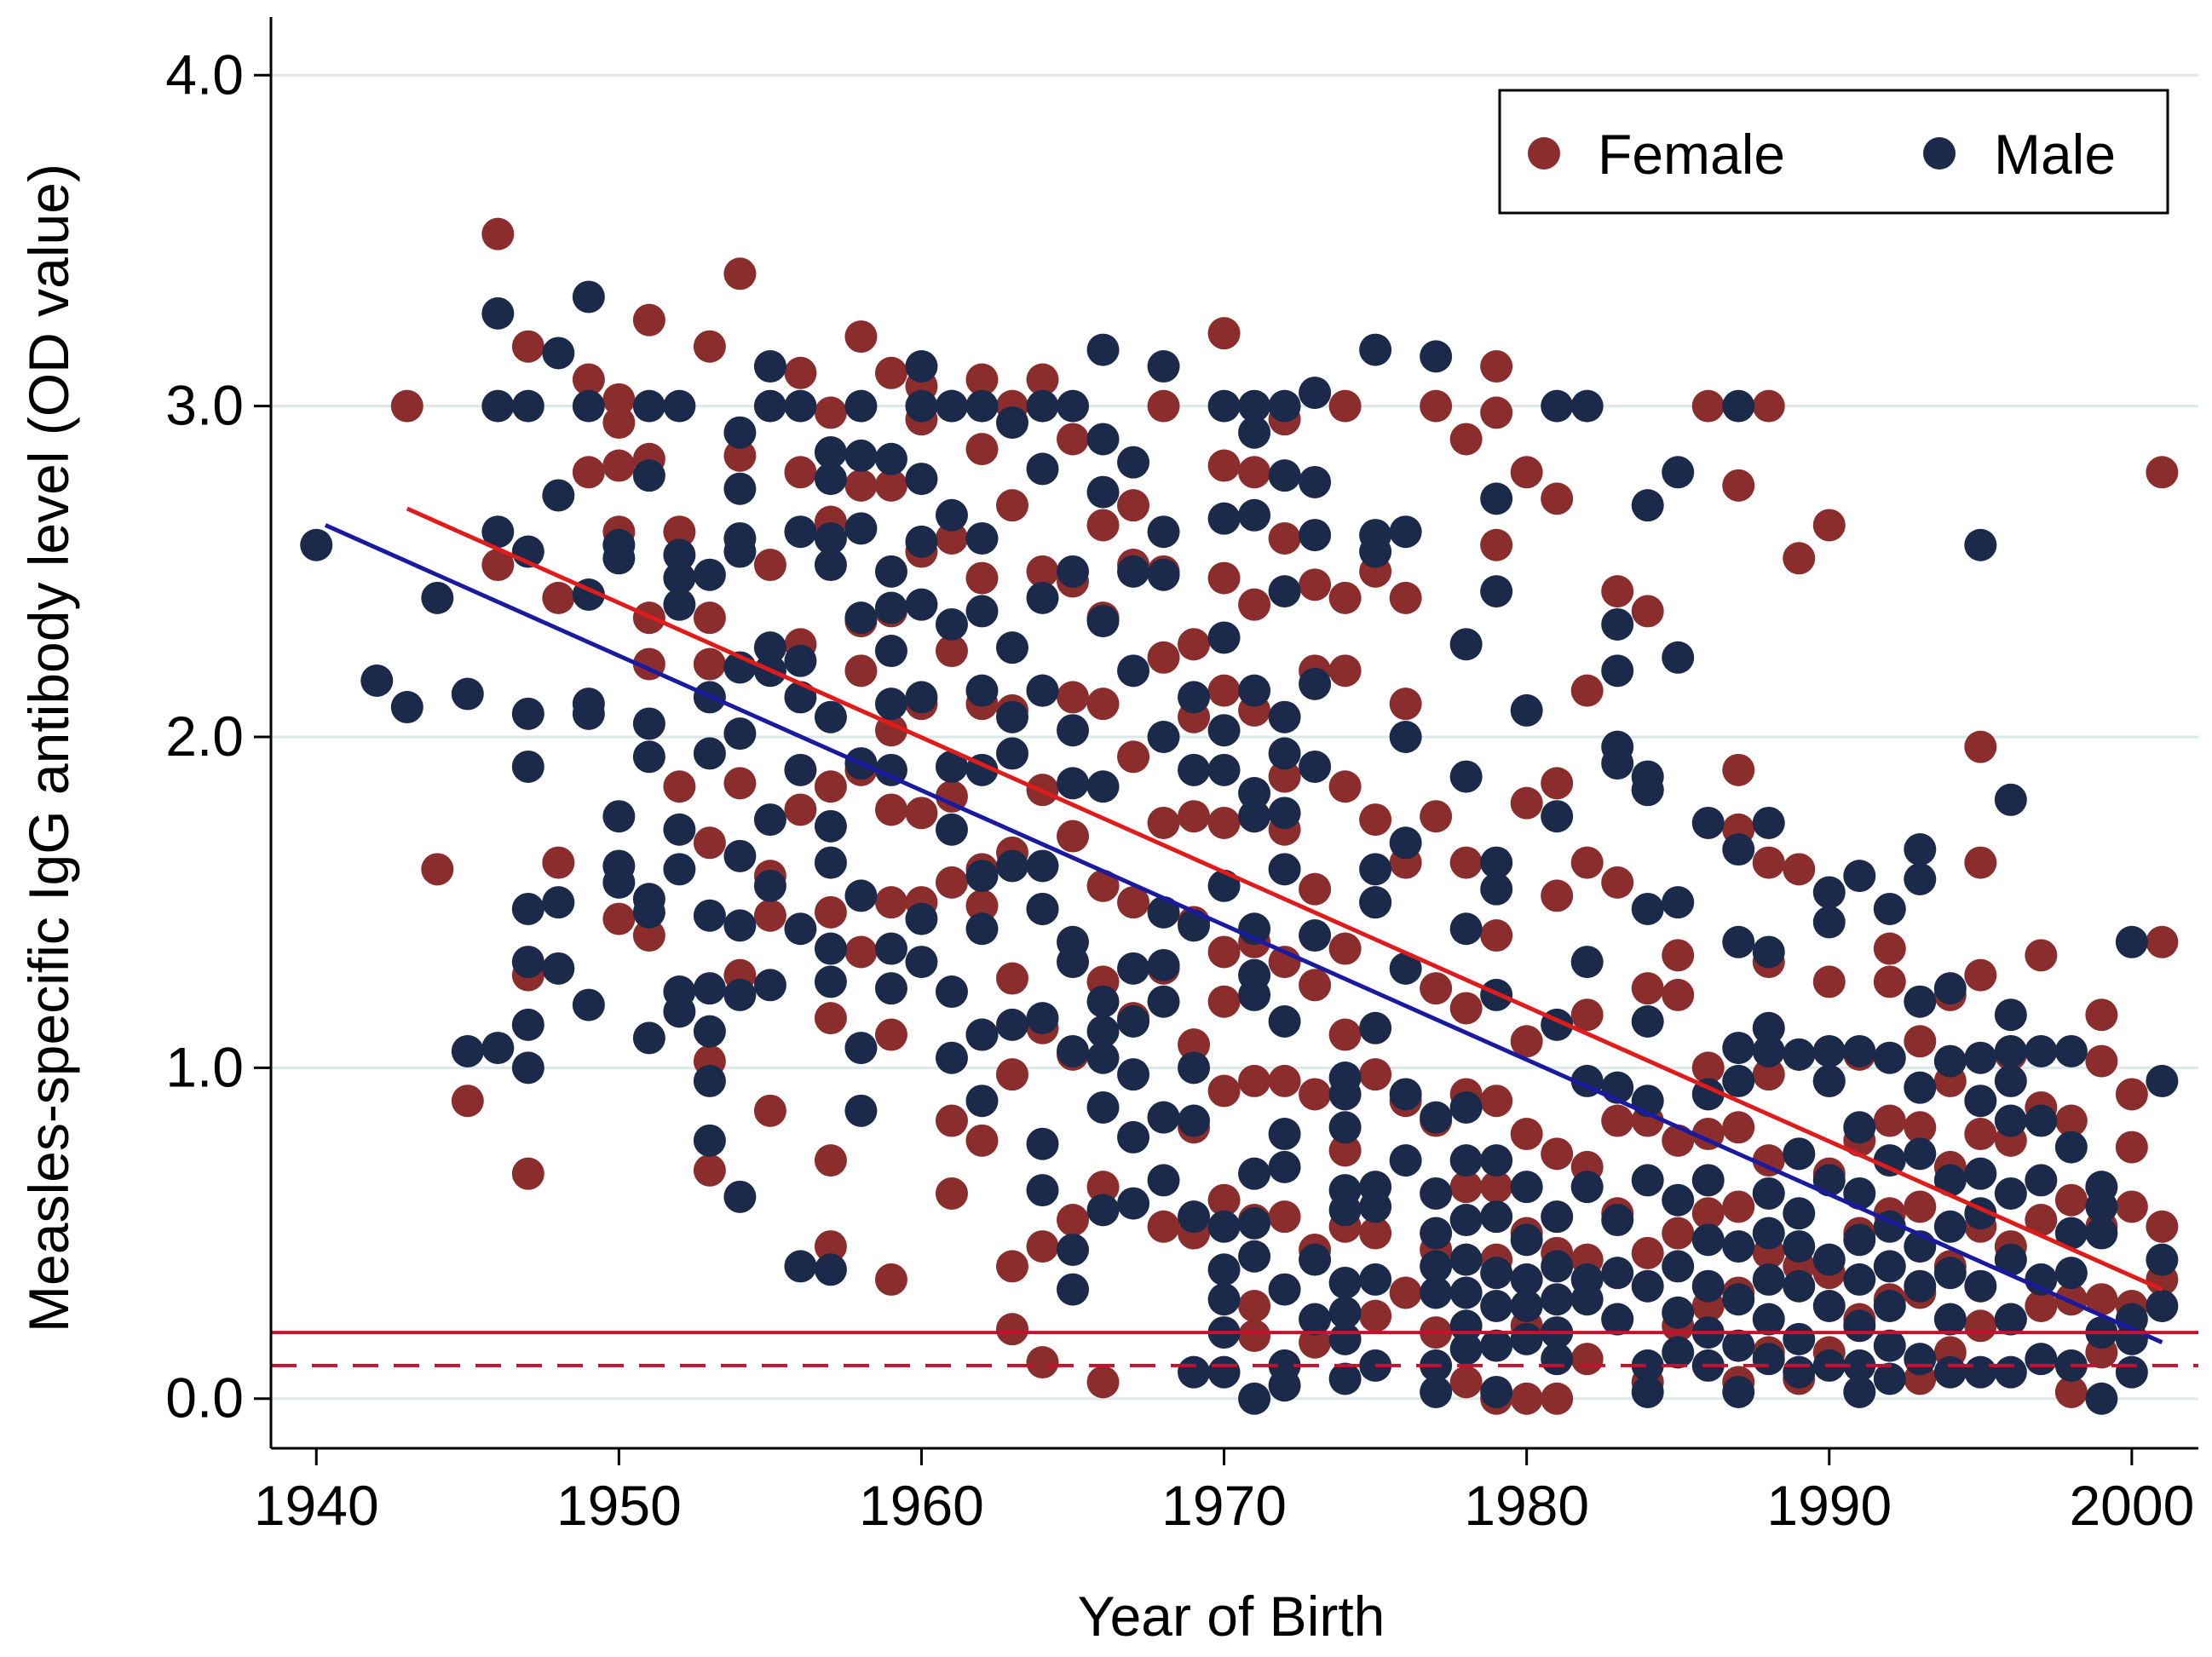  What do you see at coordinates (619, 1505) in the screenshot?
I see `x-tick-label: 1950` at bounding box center [619, 1505].